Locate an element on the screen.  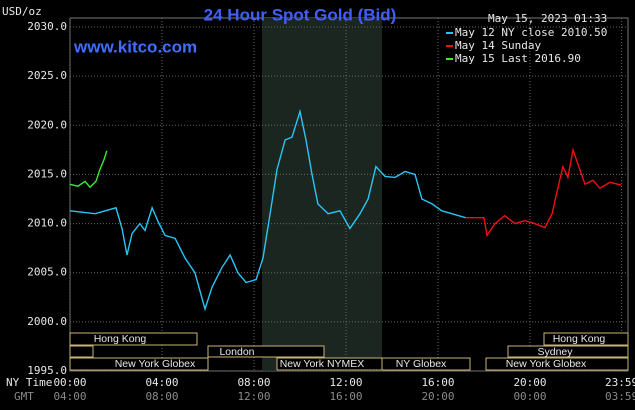
session-label: Sydney is located at coordinates (555, 352).